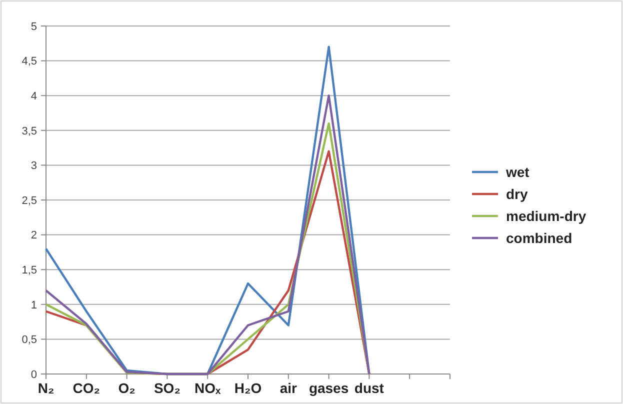 The image size is (623, 404). I want to click on legend-label: medium-dry, so click(546, 216).